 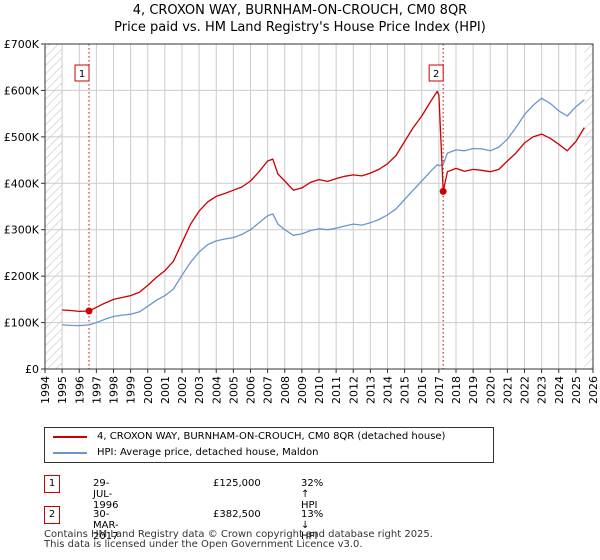 What do you see at coordinates (353, 390) in the screenshot?
I see `x-tick-label: 2012` at bounding box center [353, 390].